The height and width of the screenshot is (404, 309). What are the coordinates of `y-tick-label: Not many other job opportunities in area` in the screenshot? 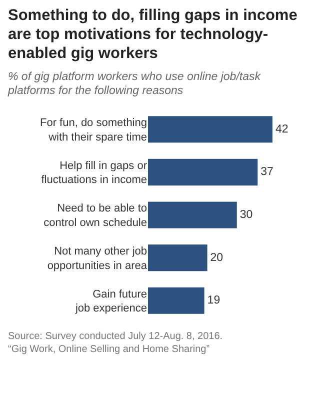 It's located at (97, 259).